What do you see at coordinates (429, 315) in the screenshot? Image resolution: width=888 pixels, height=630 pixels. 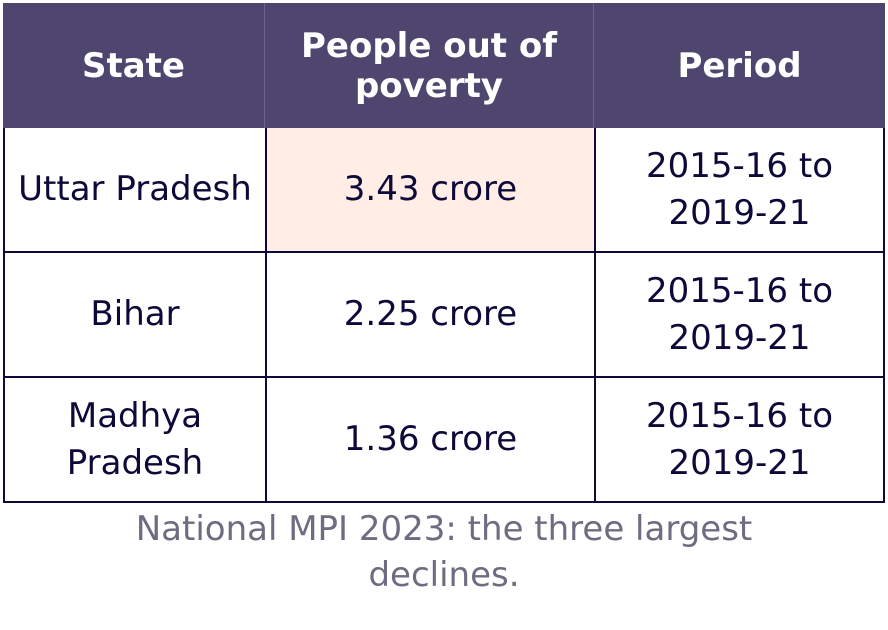 I see `table-cell-people: 2.25 crore` at bounding box center [429, 315].